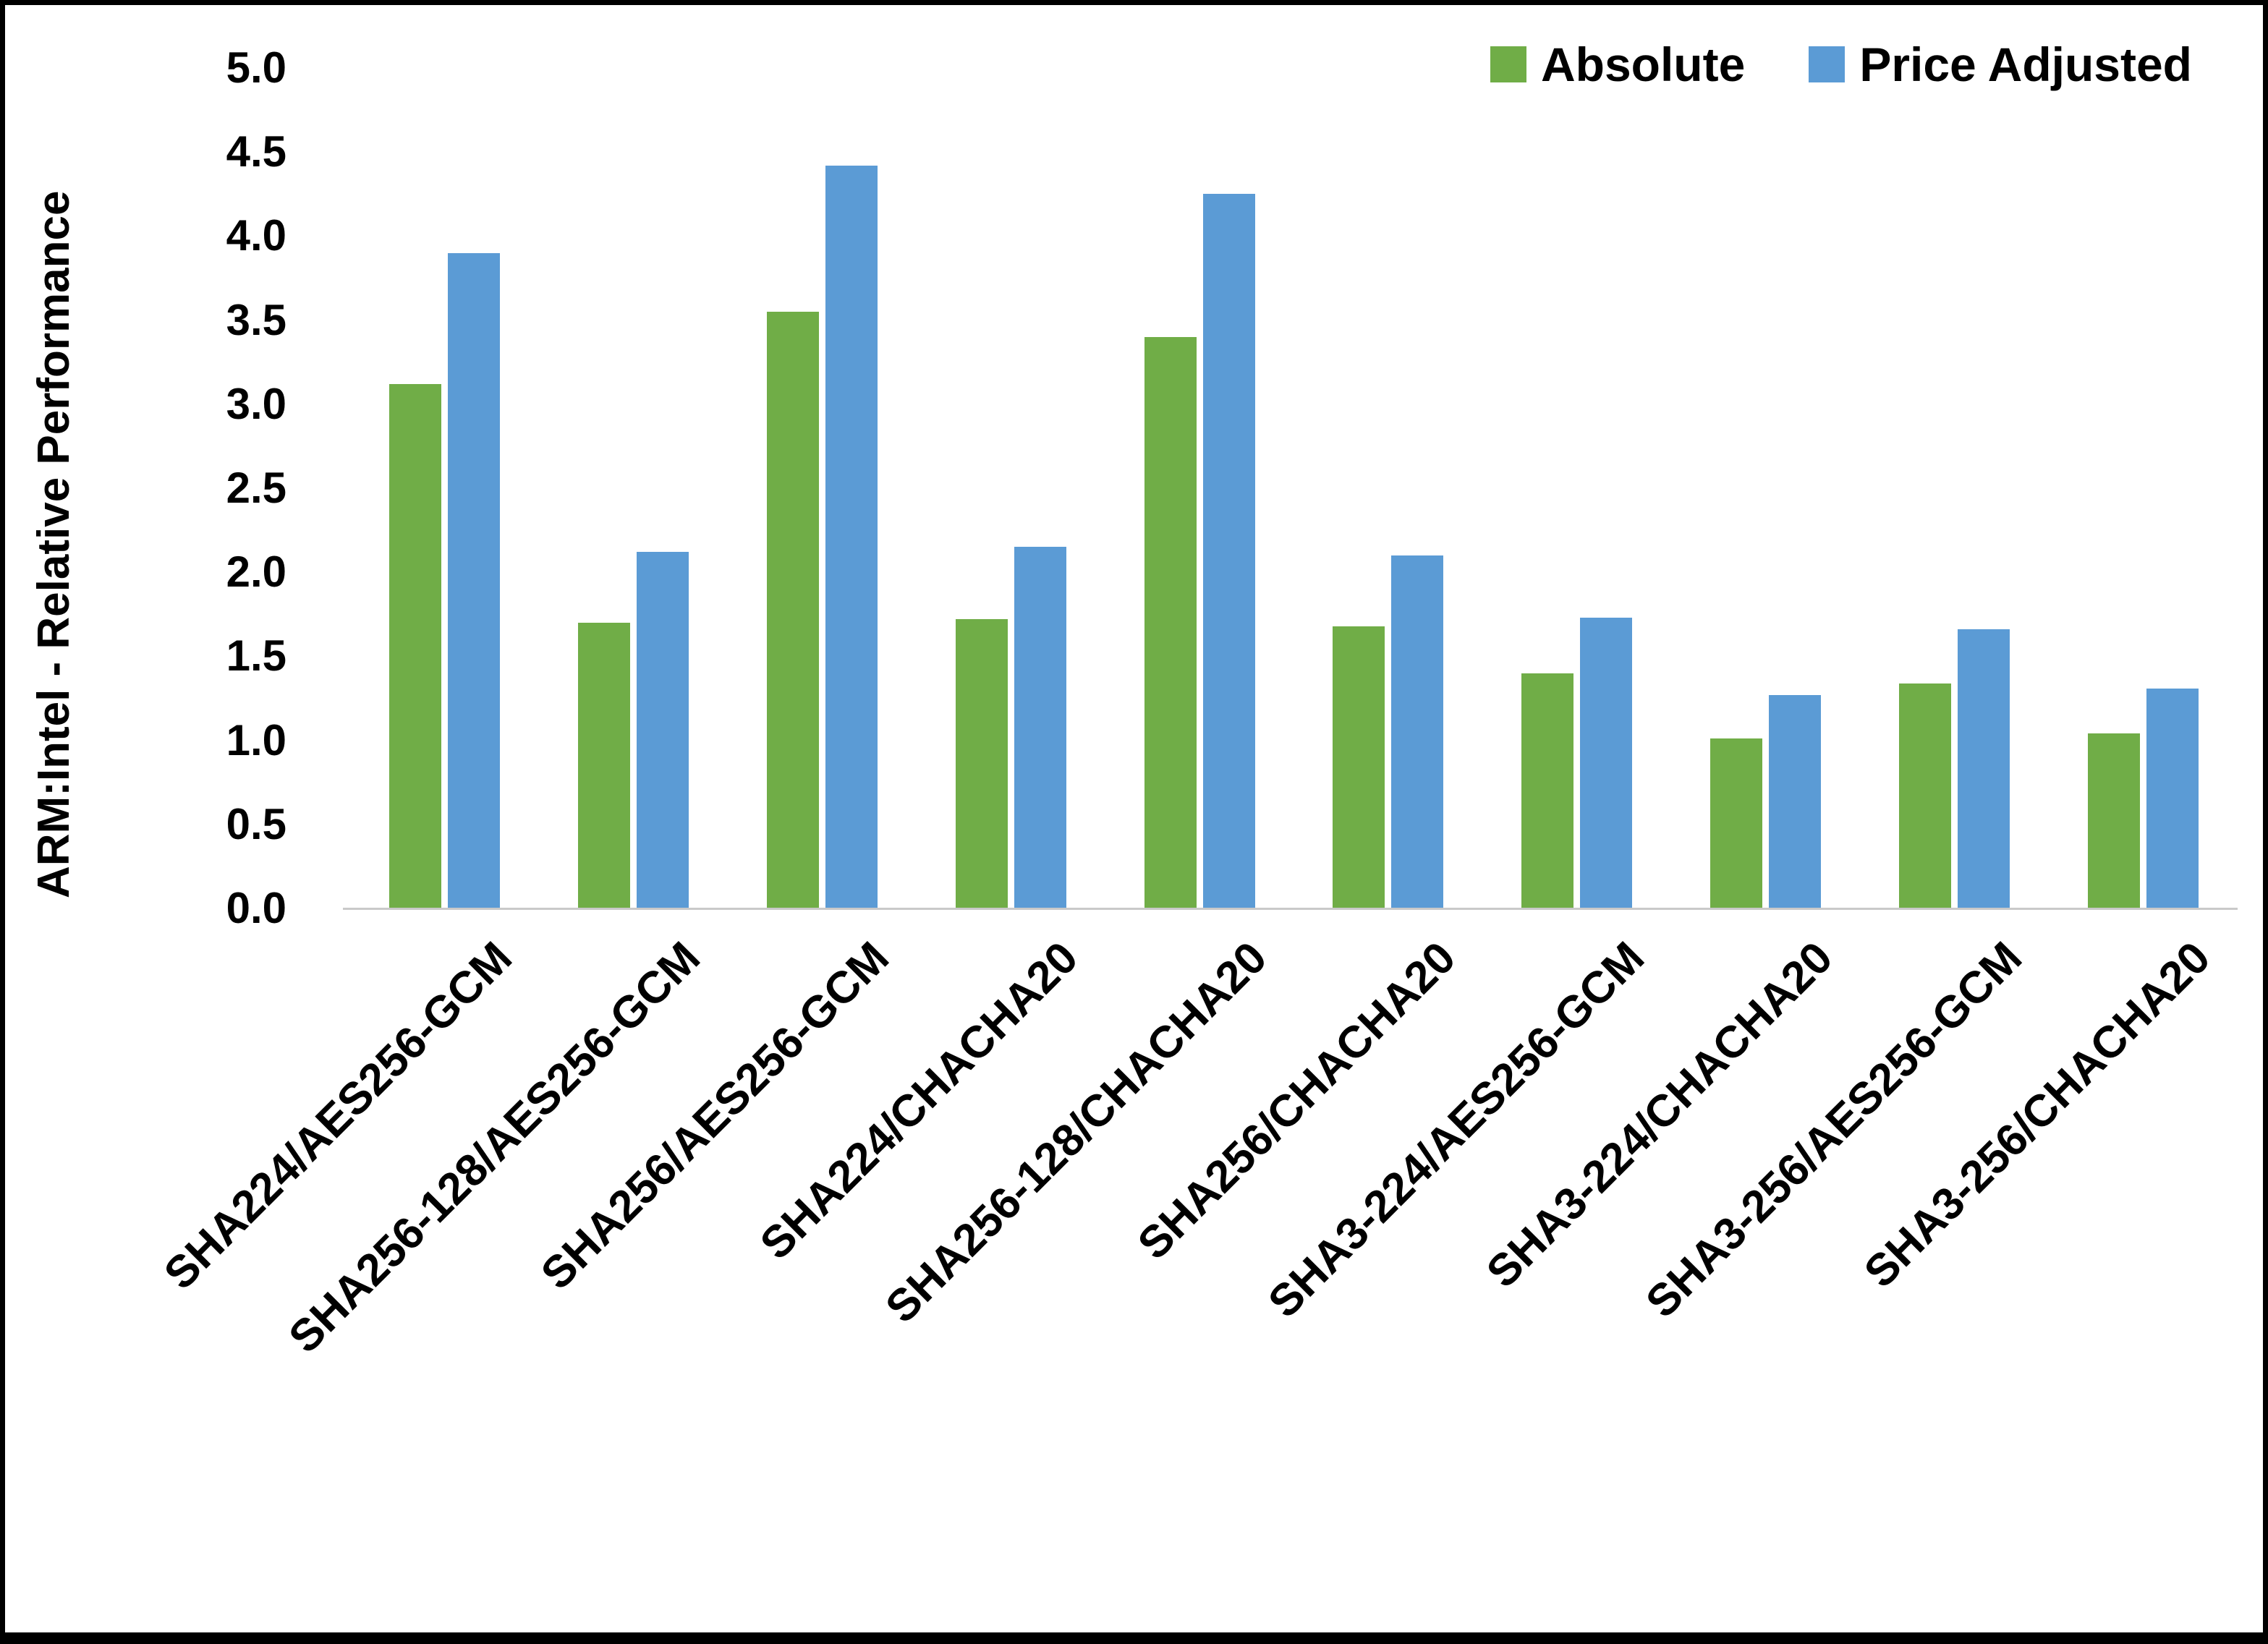  I want to click on bar-group-sha3-256-aes256-gcm, so click(1954, 488).